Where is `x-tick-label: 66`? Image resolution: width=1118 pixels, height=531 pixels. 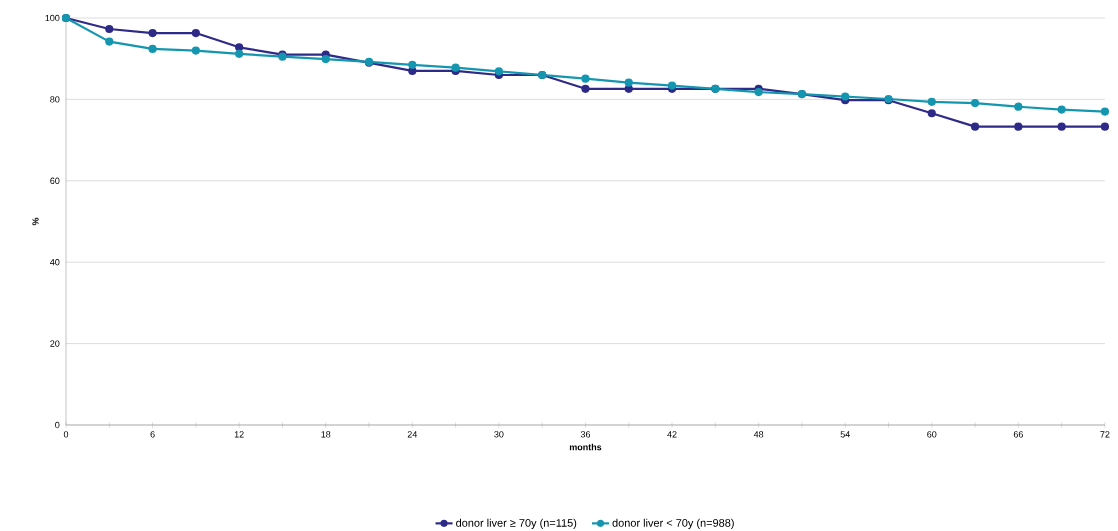 x-tick-label: 66 is located at coordinates (1018, 434).